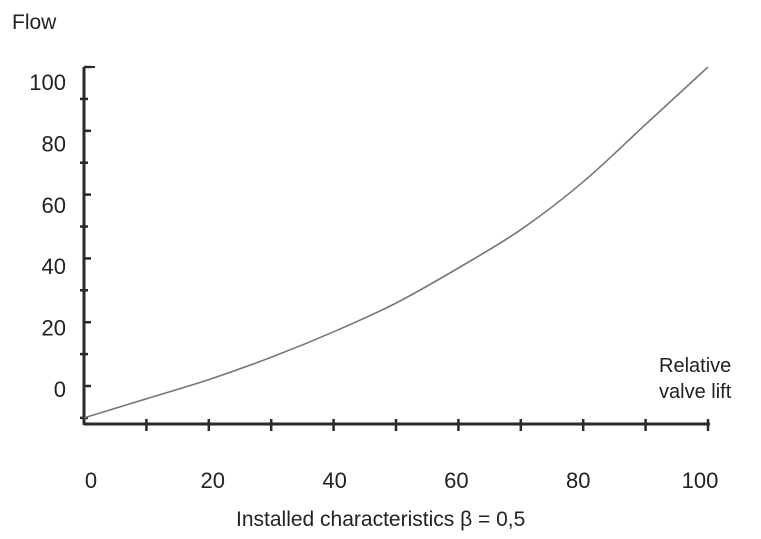 This screenshot has height=539, width=761. I want to click on x-tick-labels: 0 20 40 60 80 100, so click(401, 480).